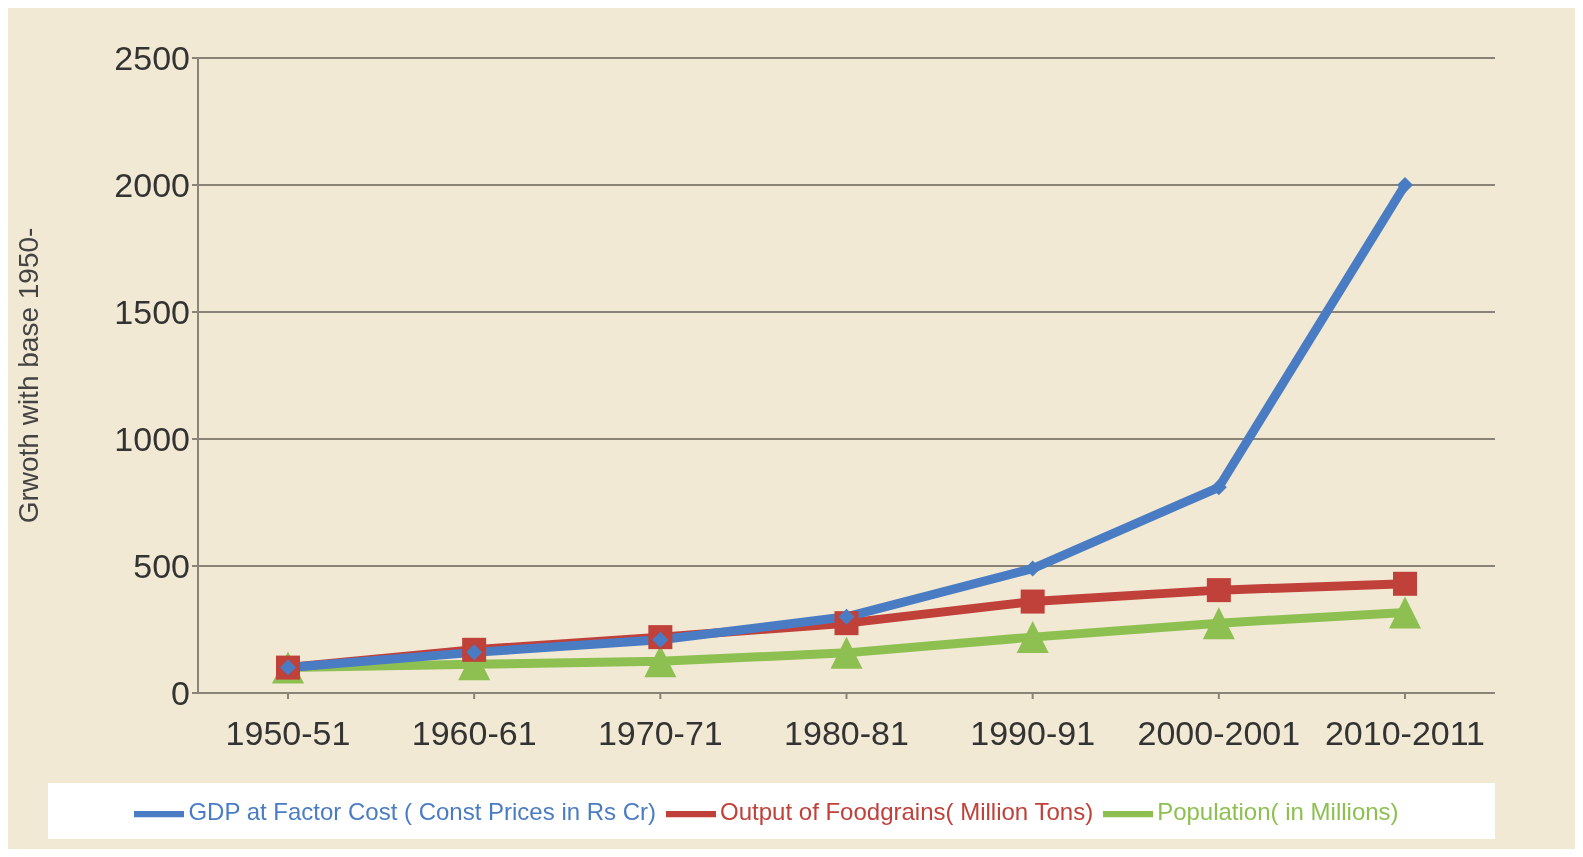 The image size is (1583, 857). What do you see at coordinates (474, 733) in the screenshot?
I see `x-tick-label: 1960-61` at bounding box center [474, 733].